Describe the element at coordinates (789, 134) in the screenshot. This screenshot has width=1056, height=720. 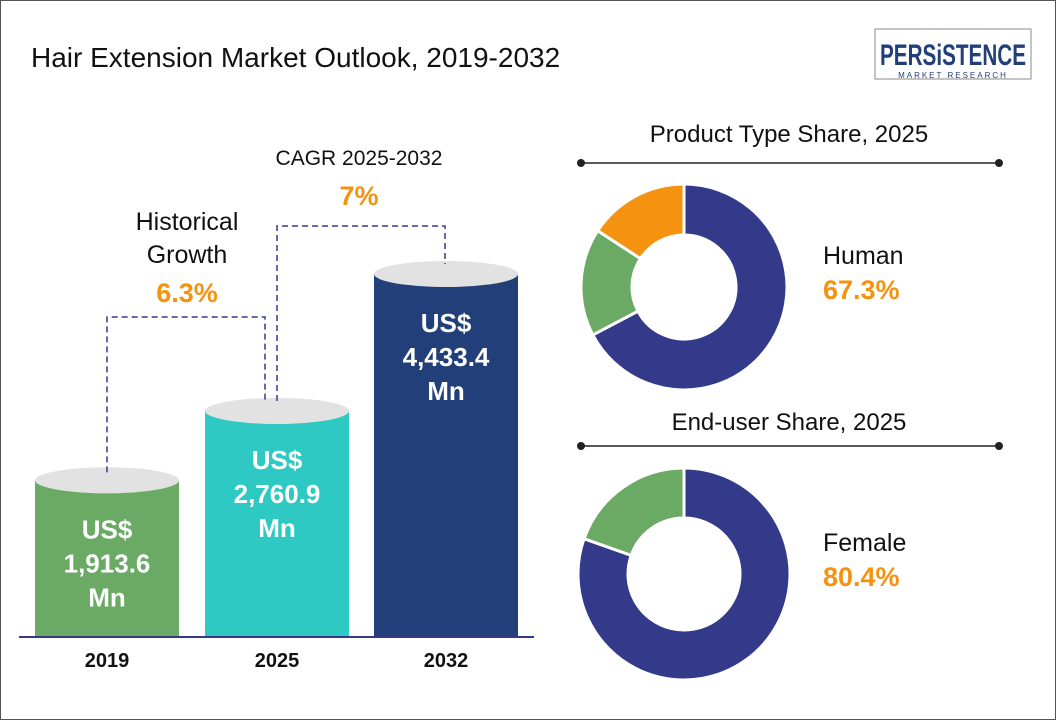
I see `pie-title: Product Type Share, 2025` at that location.